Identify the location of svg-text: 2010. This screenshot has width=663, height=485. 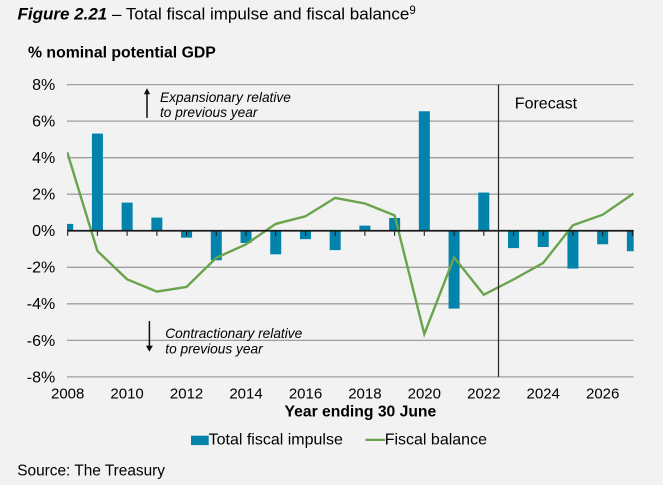
(126, 394).